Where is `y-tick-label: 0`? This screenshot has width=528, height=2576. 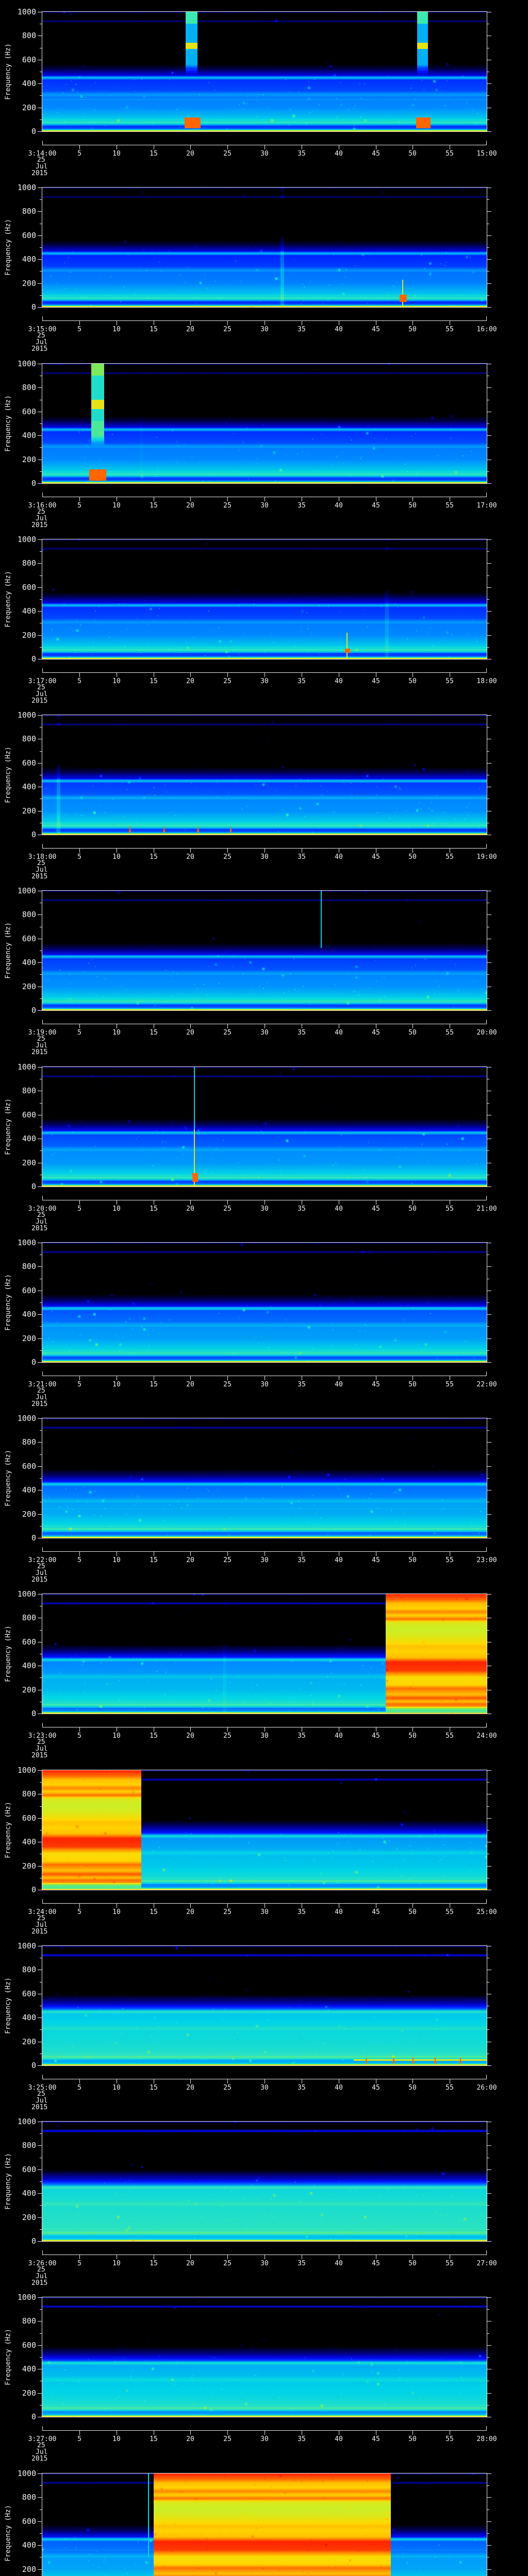
y-tick-label: 0 is located at coordinates (33, 483).